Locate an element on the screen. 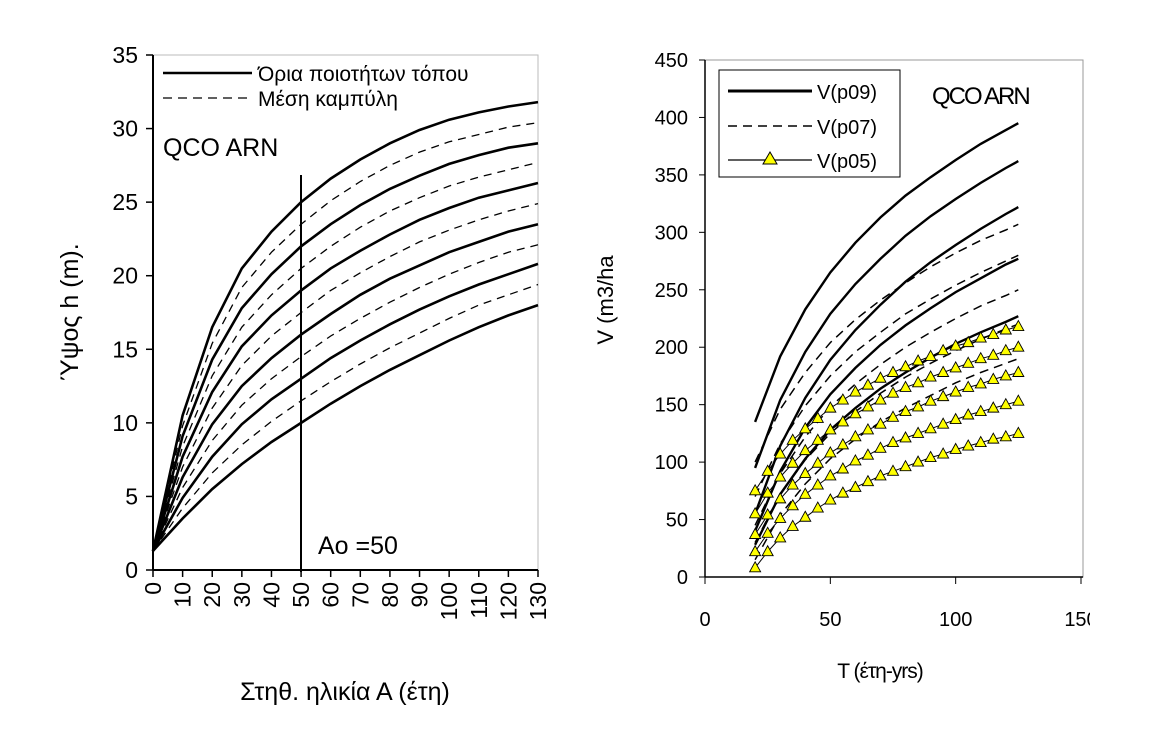 This screenshot has width=1164, height=744. y-tick-label: 25 is located at coordinates (125, 202).